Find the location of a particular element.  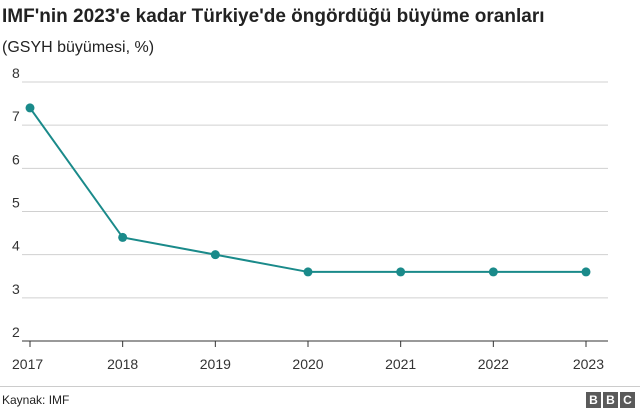

bbc-logo: B B C is located at coordinates (610, 400).